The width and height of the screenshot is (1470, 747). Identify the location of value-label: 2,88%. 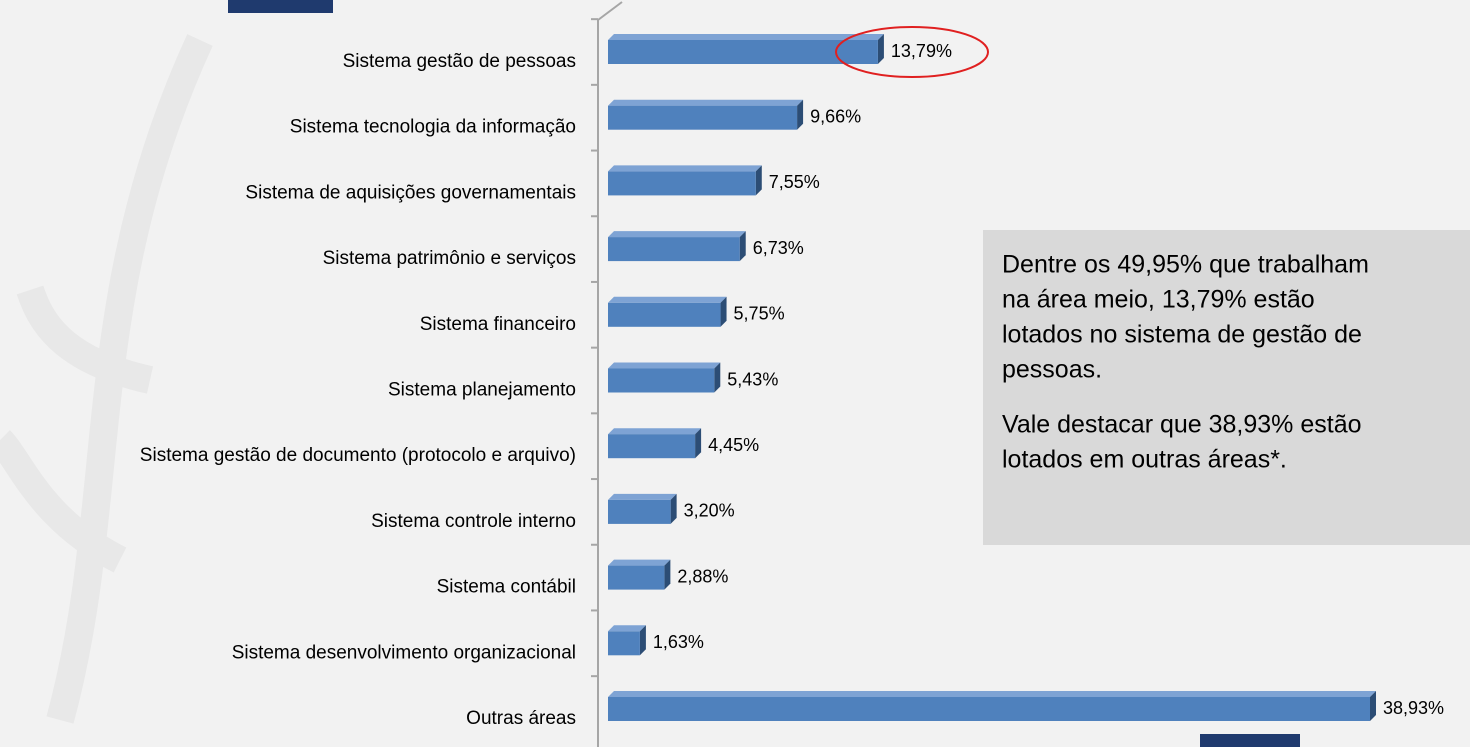
(702, 576).